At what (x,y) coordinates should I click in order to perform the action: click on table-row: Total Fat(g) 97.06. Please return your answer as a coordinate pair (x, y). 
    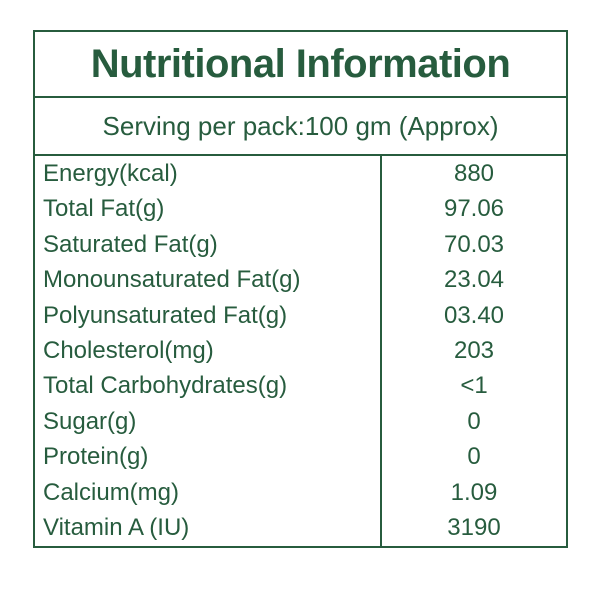
    Looking at the image, I should click on (300, 209).